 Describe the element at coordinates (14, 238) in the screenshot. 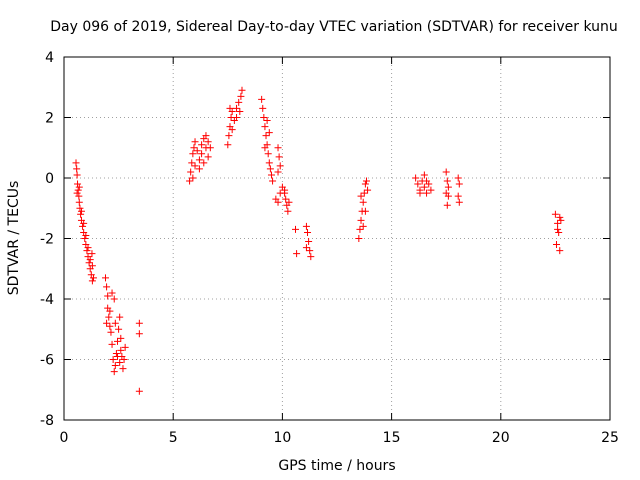

I see `y-axis-label: SDTVAR / TECUs` at that location.